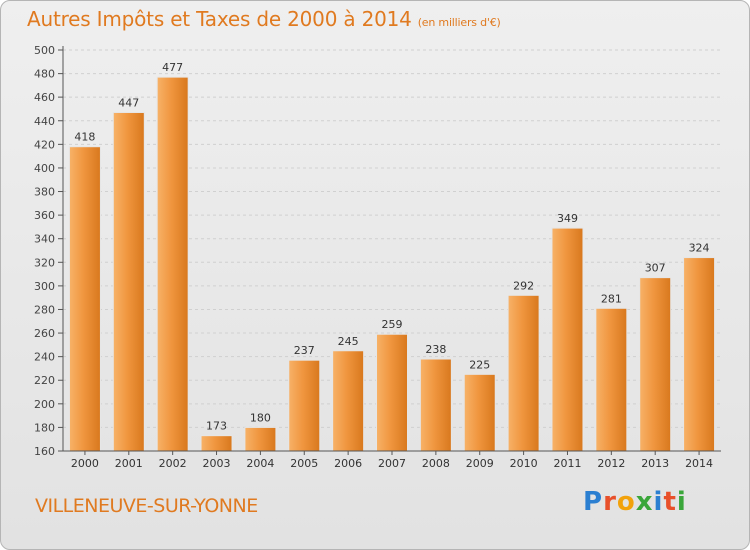 The height and width of the screenshot is (550, 750). What do you see at coordinates (44, 74) in the screenshot?
I see `y-tick-label: 480` at bounding box center [44, 74].